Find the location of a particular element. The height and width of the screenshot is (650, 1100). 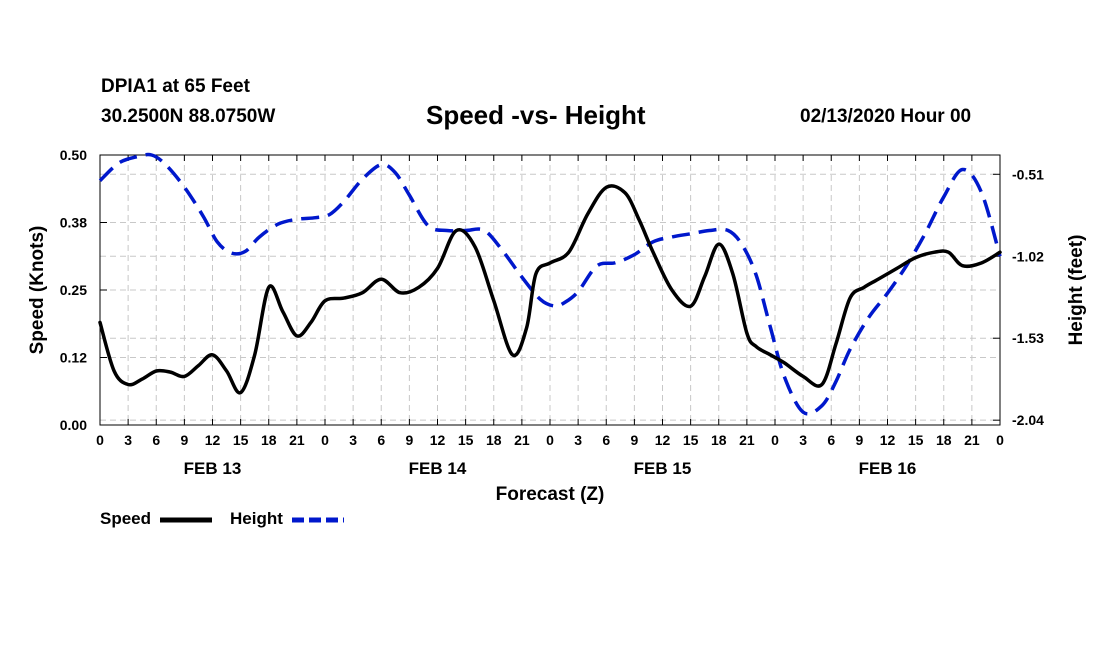

day-label: FEB 13 is located at coordinates (213, 468).